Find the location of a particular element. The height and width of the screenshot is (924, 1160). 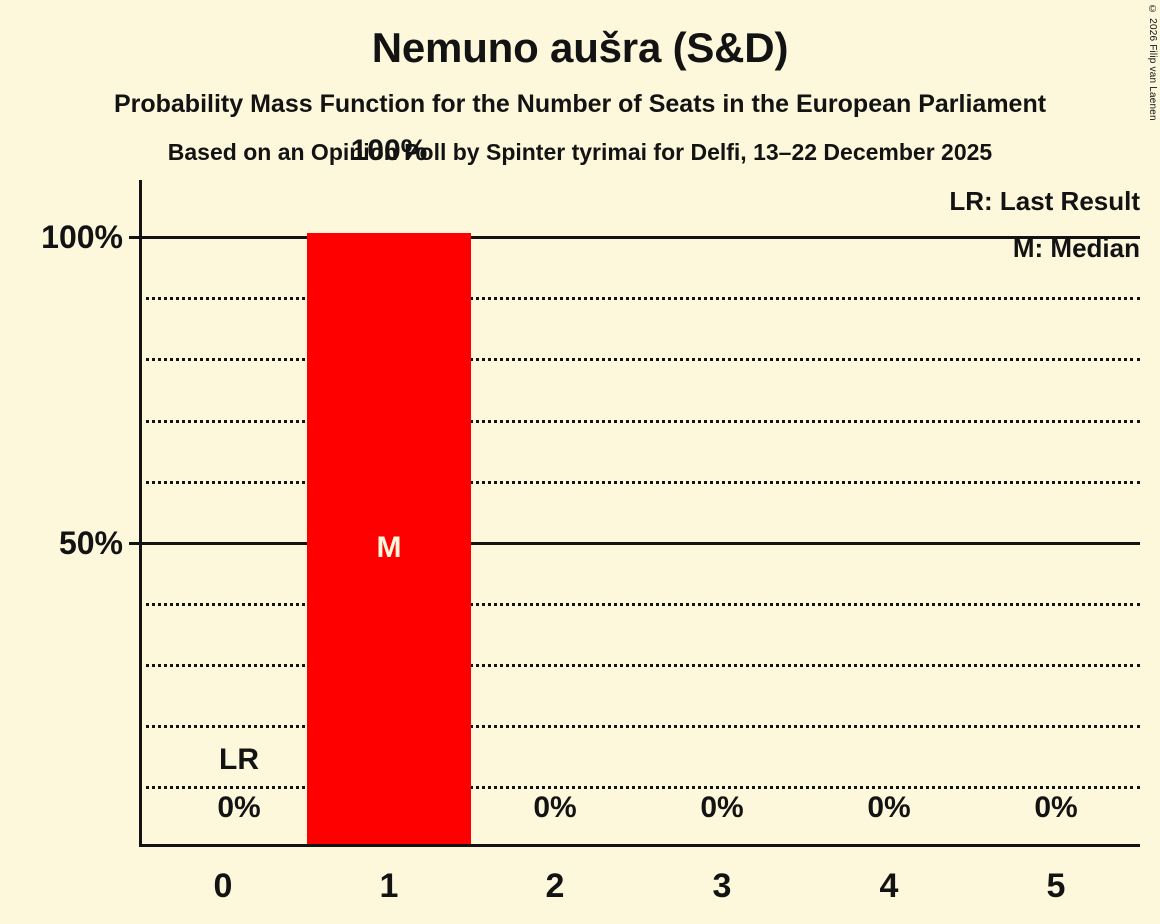

chart-title: Nemuno aušra (S&D) is located at coordinates (580, 47).